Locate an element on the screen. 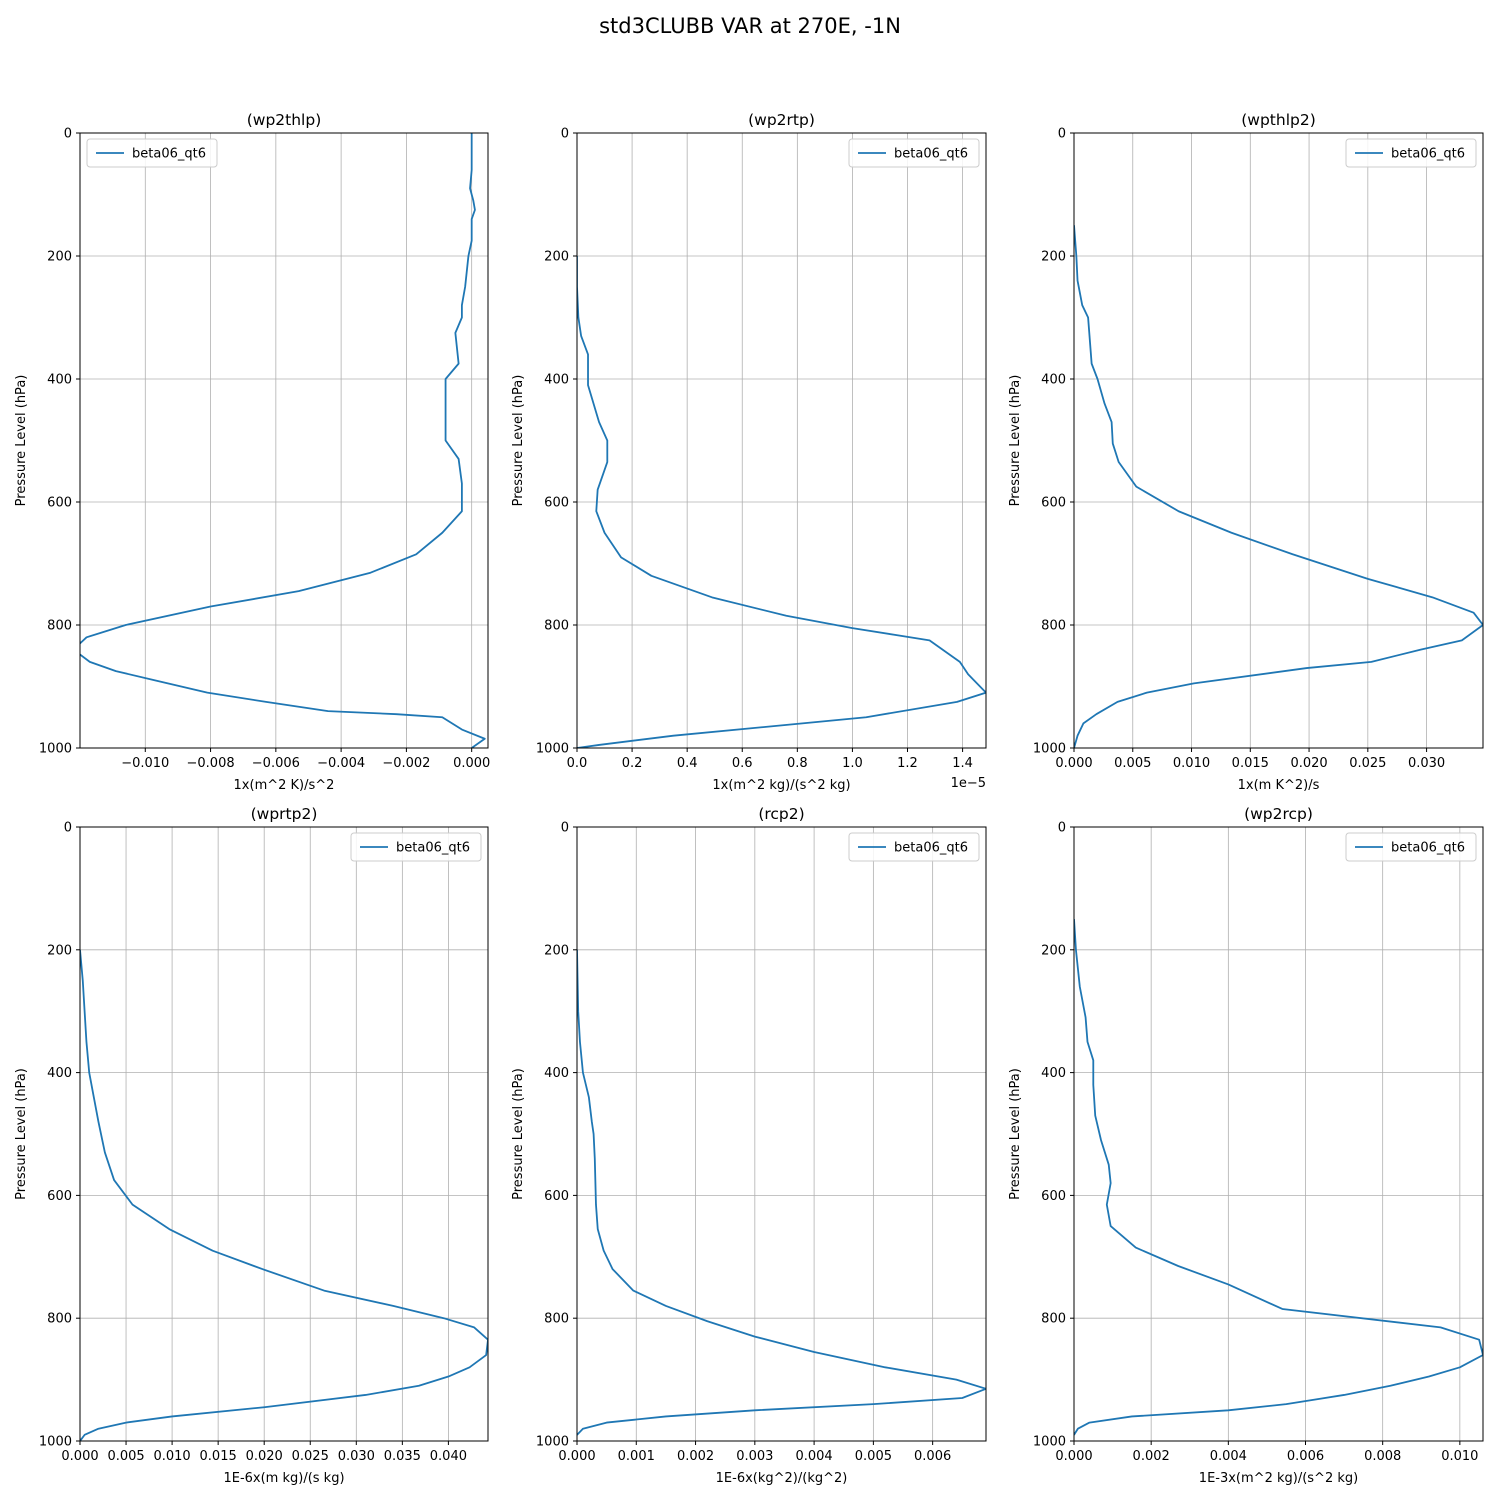 This screenshot has height=1504, width=1500. x-tick-label: 1.0 is located at coordinates (852, 763).